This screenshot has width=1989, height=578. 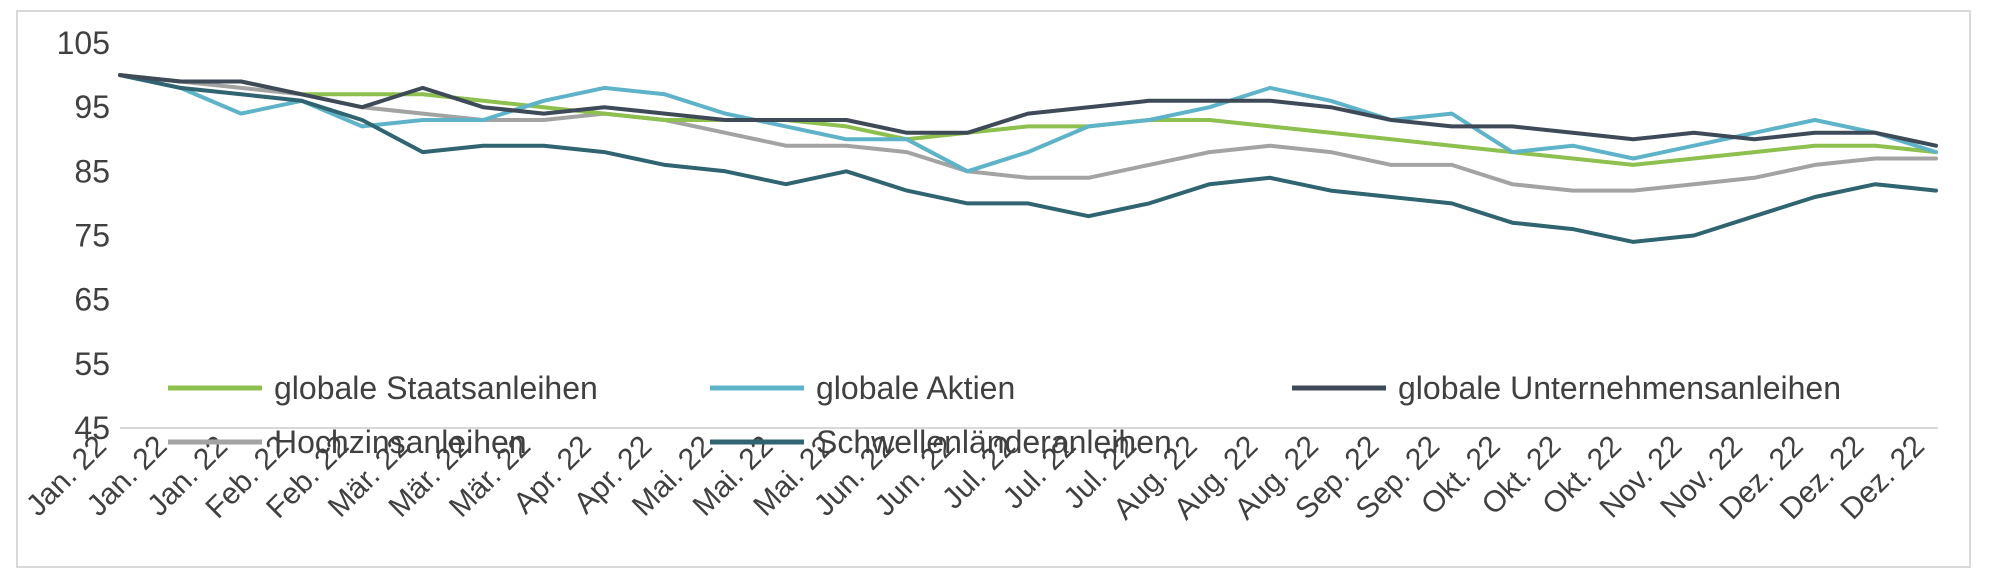 What do you see at coordinates (915, 388) in the screenshot?
I see `legend-entry: globale Aktien` at bounding box center [915, 388].